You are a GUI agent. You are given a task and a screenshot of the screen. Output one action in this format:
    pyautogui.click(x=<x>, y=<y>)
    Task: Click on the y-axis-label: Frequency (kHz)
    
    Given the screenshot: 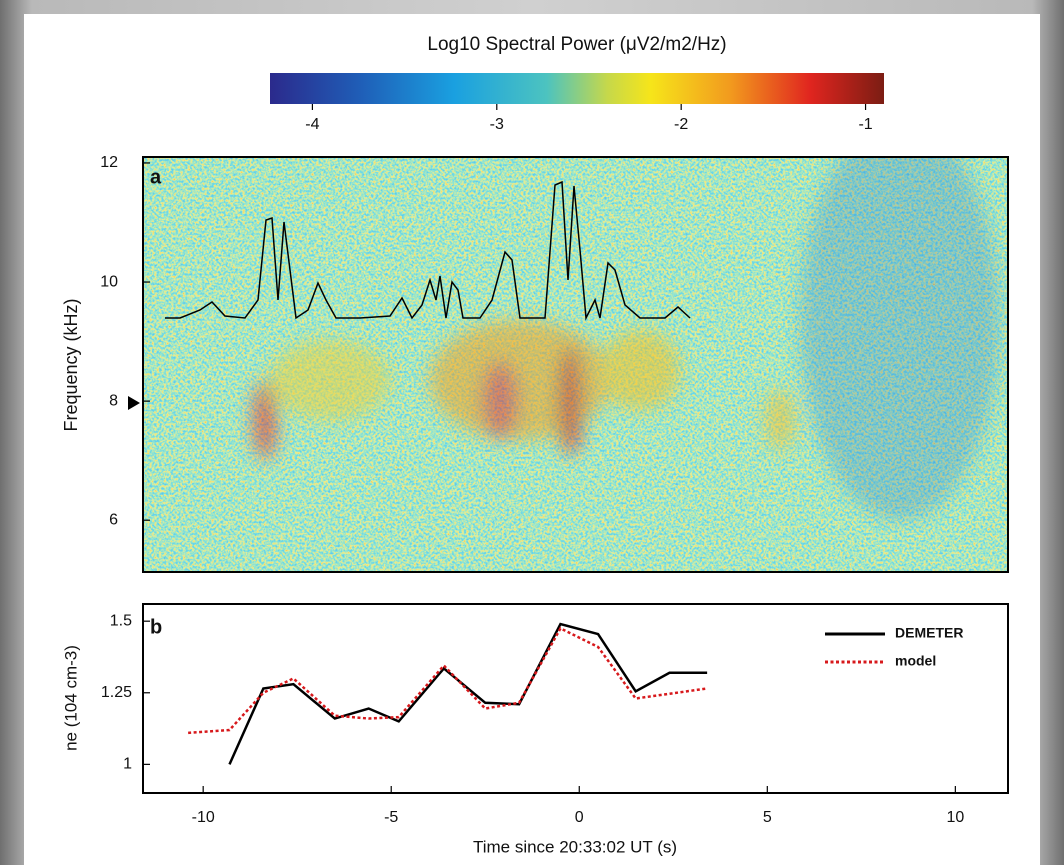 What is the action you would take?
    pyautogui.click(x=71, y=364)
    